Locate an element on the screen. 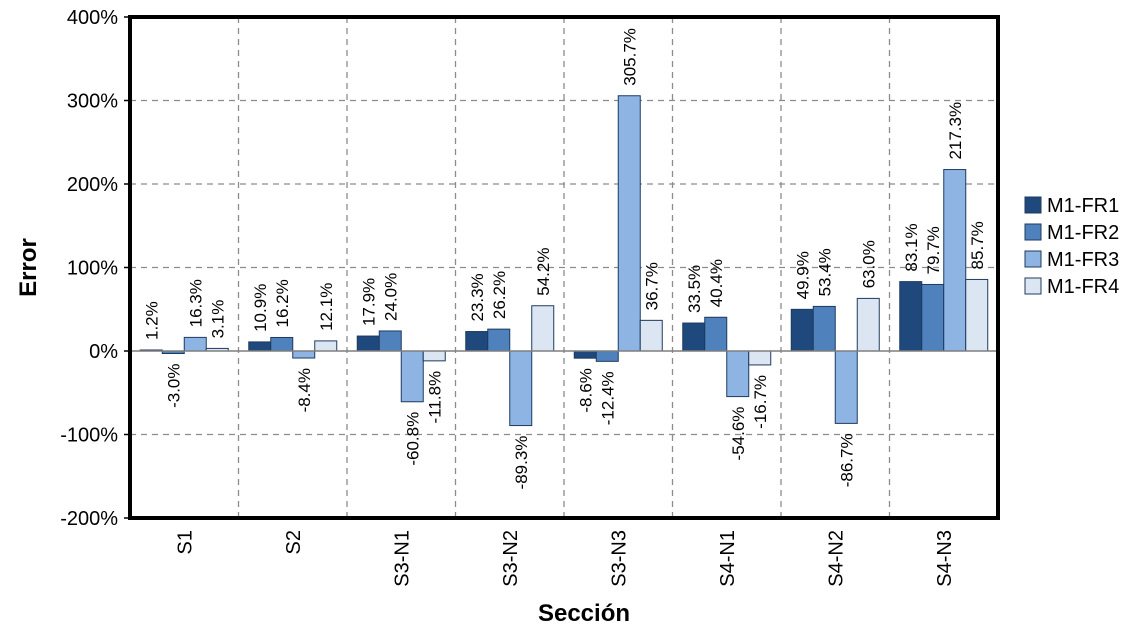  x-tick-label: S3-N1 is located at coordinates (402, 558).